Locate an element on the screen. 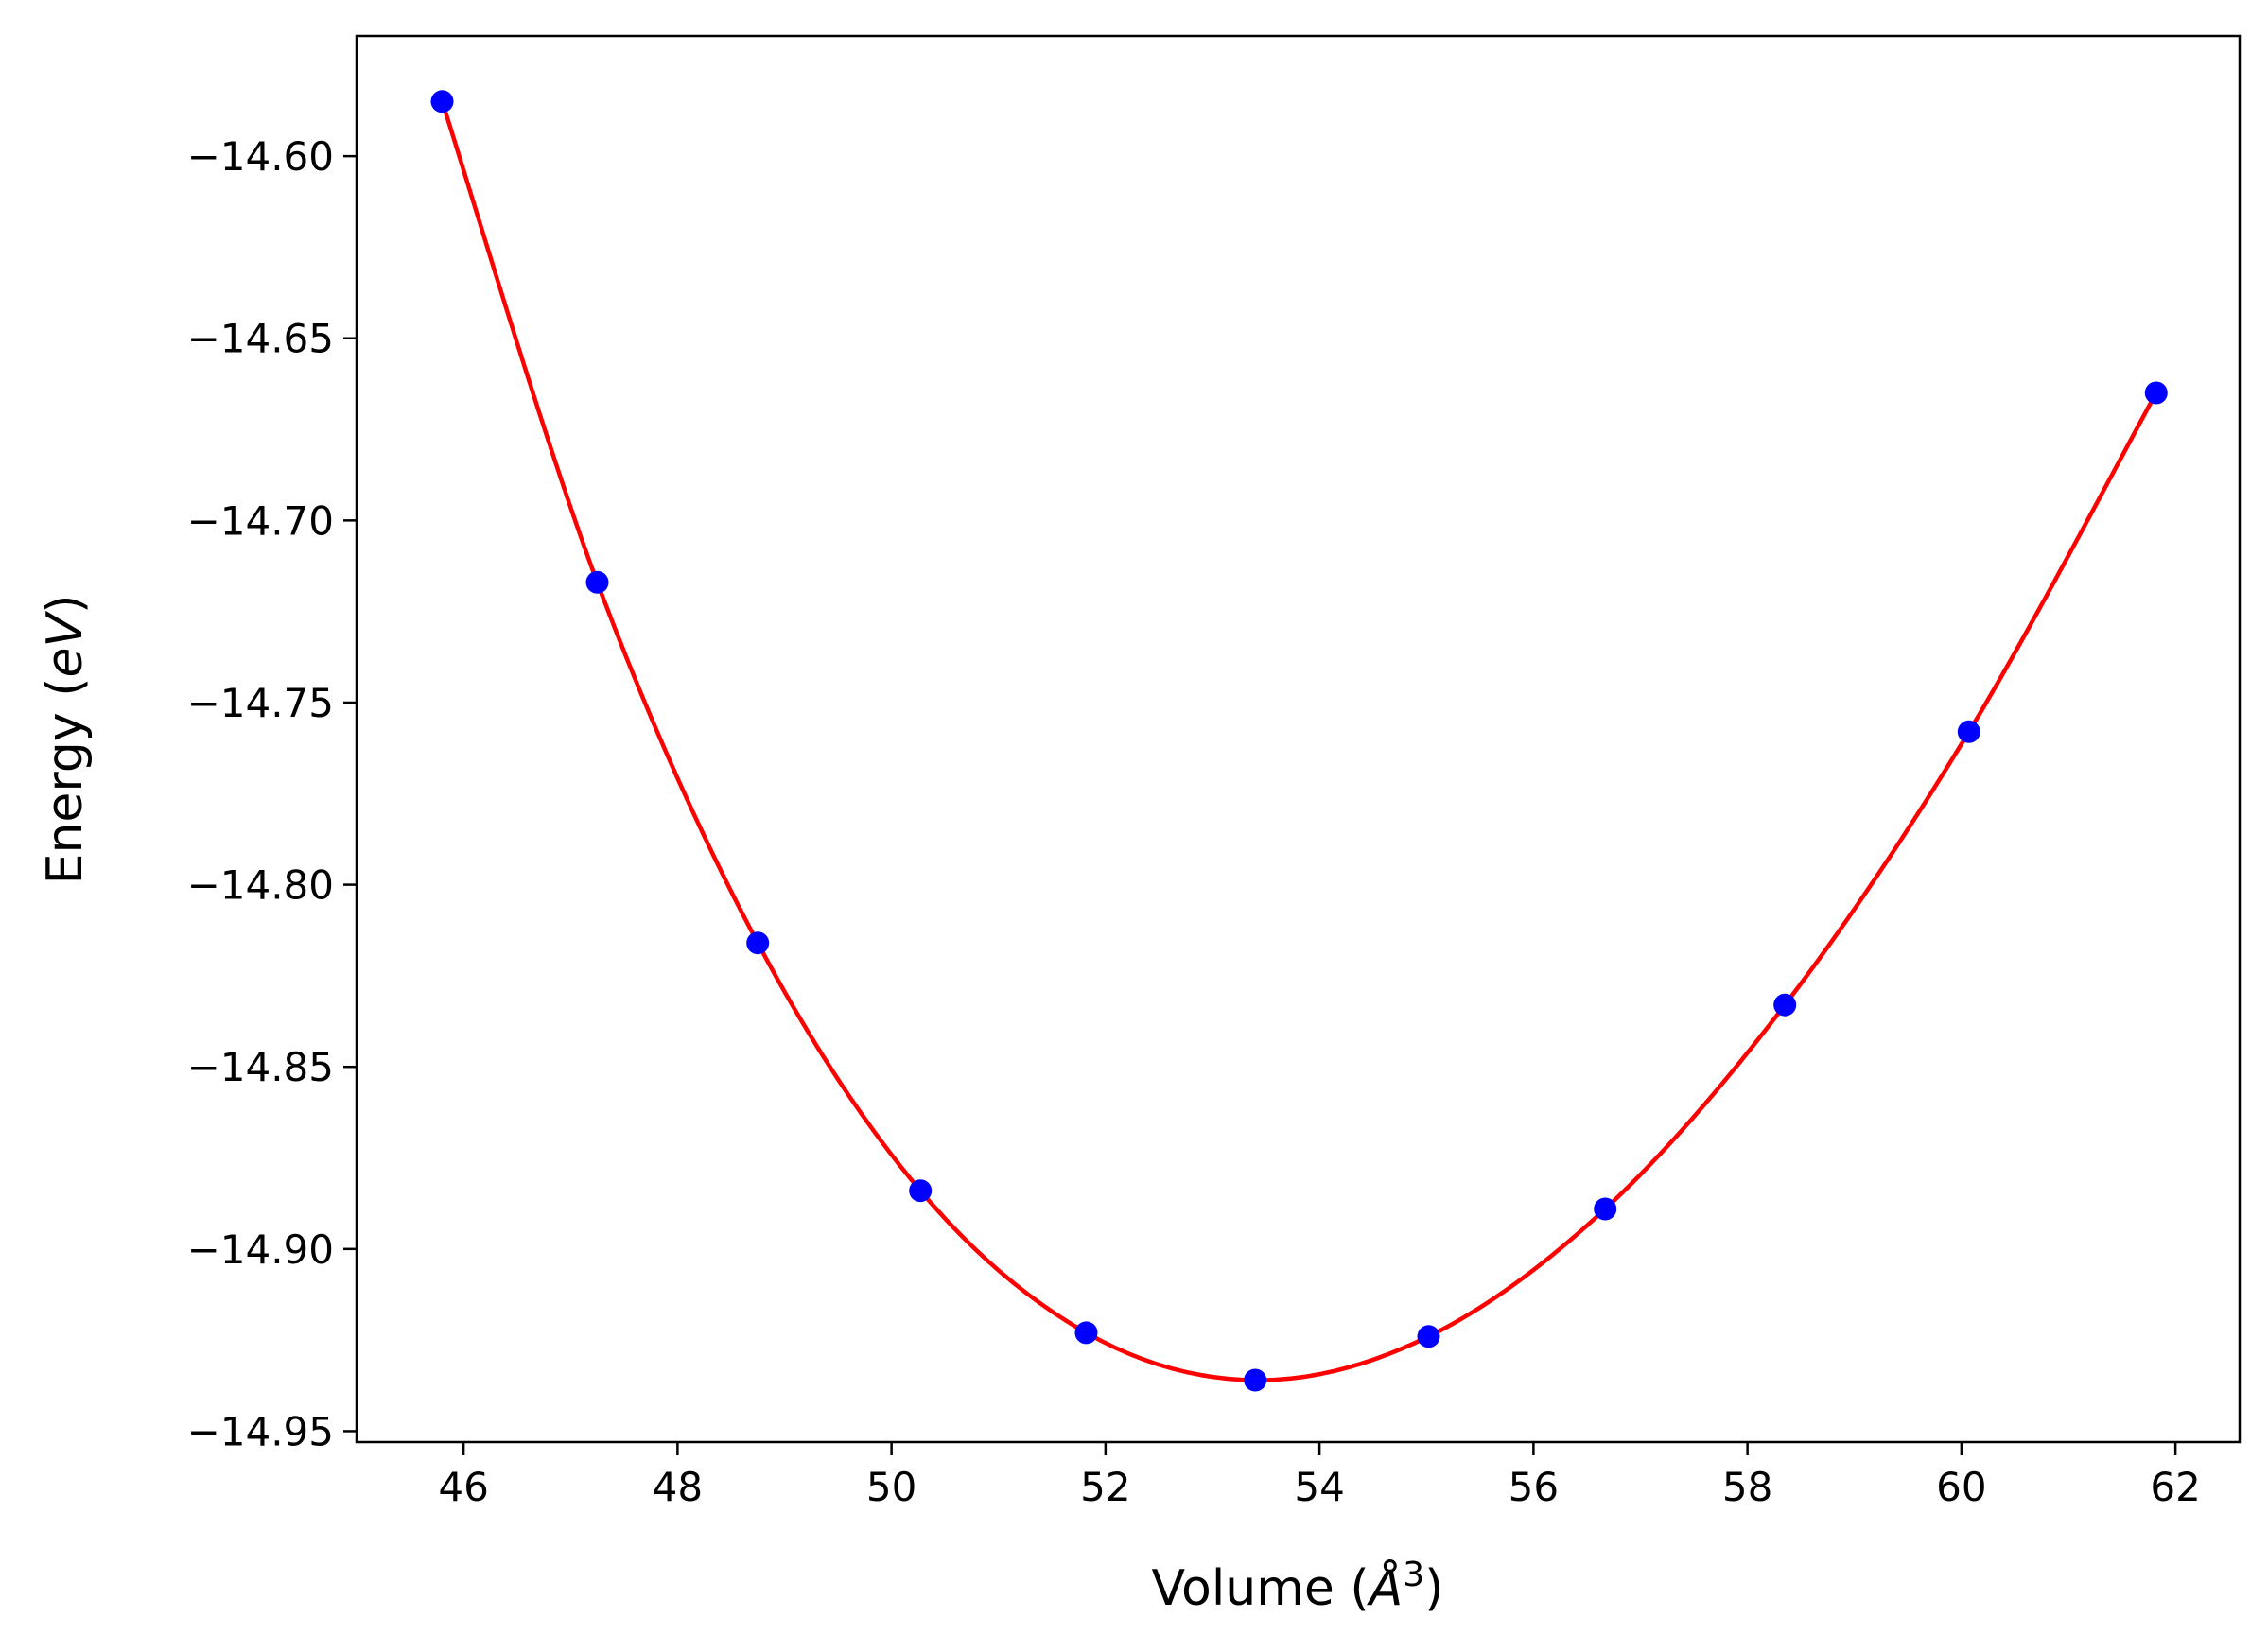 Image resolution: width=2268 pixels, height=1652 pixels. y-tick-label: −14.80 is located at coordinates (260, 886).